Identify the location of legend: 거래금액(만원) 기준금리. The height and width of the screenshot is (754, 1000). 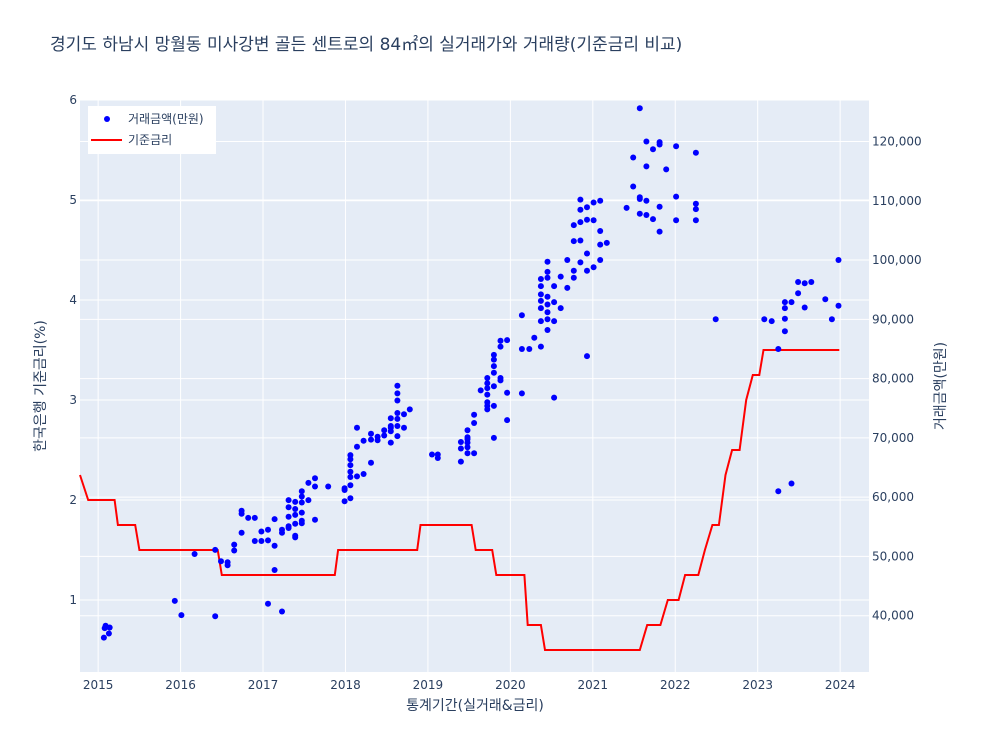
(152, 130).